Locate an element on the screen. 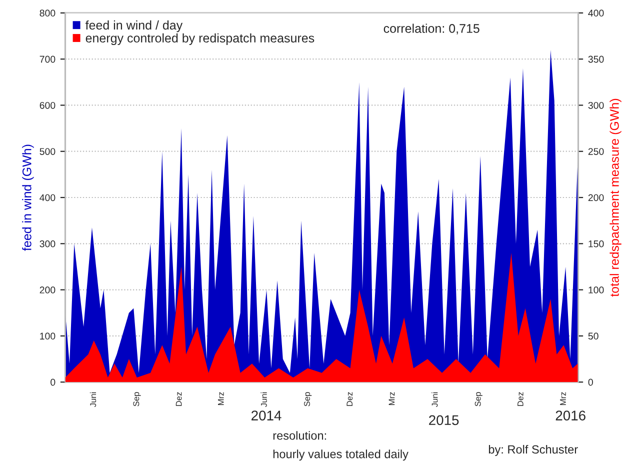 The height and width of the screenshot is (462, 634). y2-tick-label: 150 is located at coordinates (596, 244).